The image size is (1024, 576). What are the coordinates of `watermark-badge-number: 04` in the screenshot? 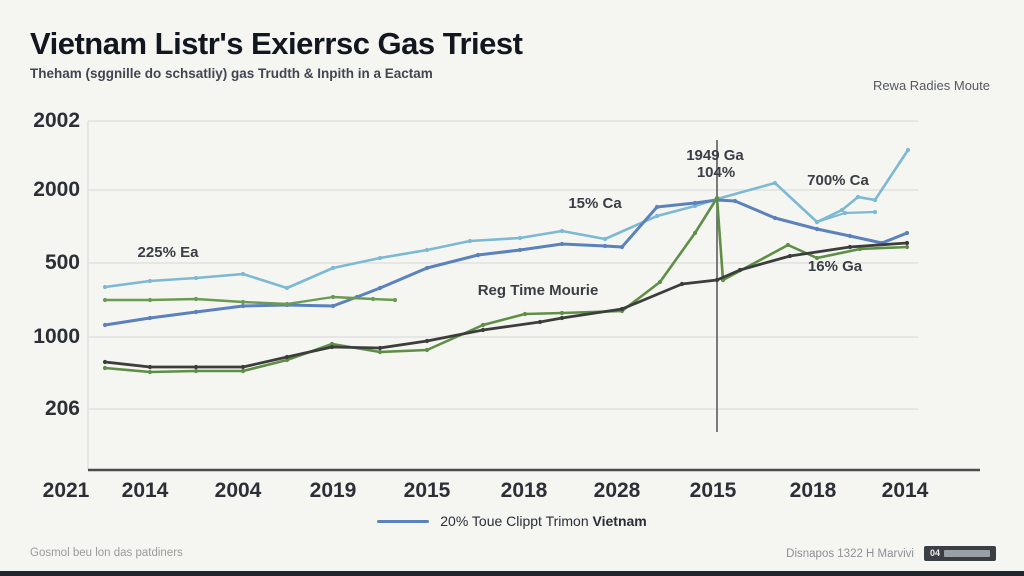 It's located at (934, 553).